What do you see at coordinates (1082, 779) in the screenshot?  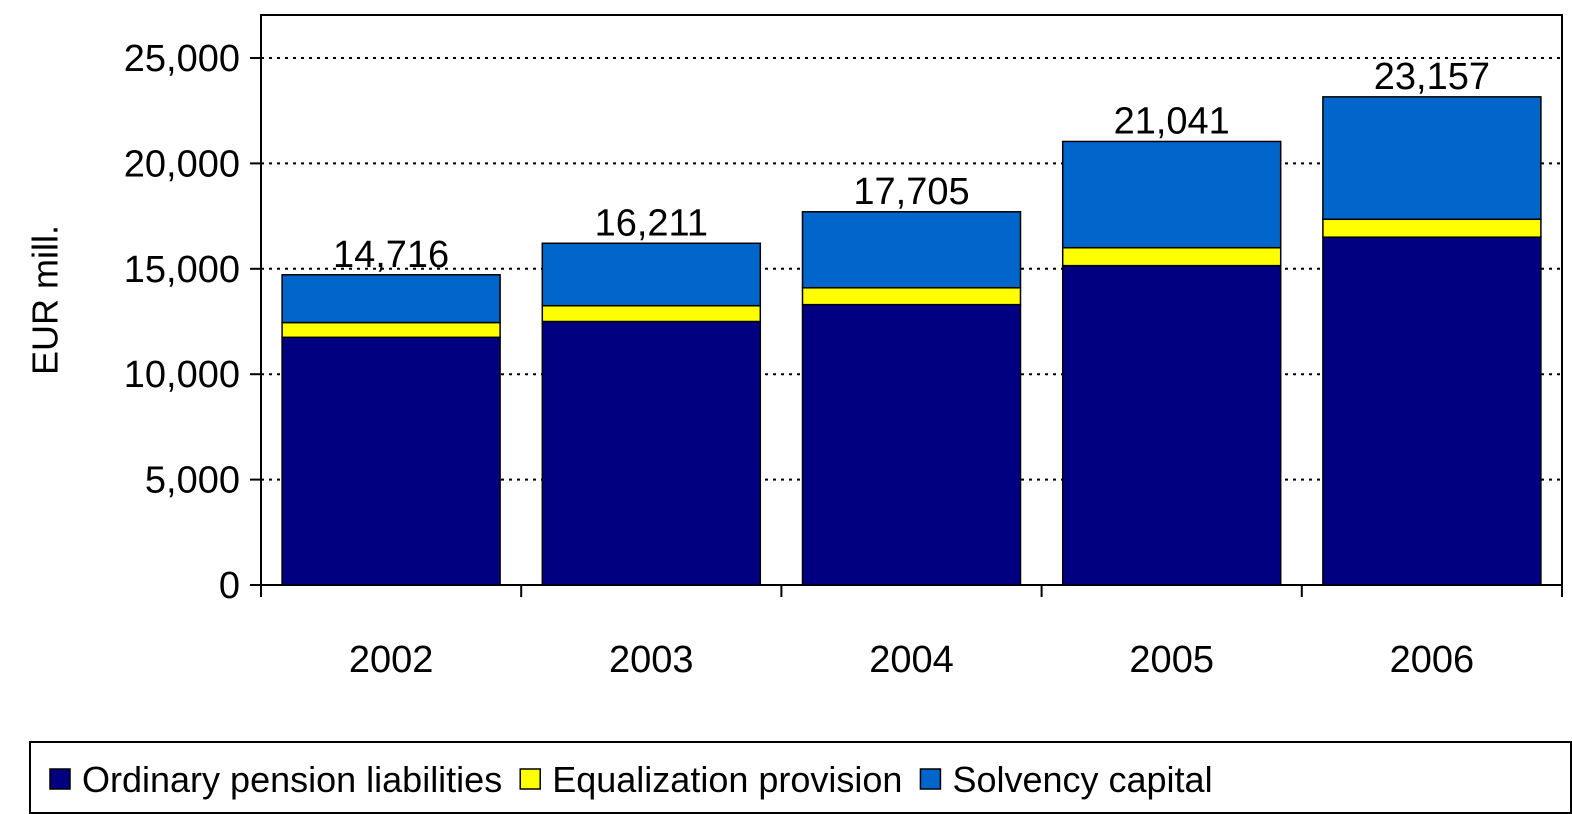 I see `legend-label: Solvency capital` at bounding box center [1082, 779].